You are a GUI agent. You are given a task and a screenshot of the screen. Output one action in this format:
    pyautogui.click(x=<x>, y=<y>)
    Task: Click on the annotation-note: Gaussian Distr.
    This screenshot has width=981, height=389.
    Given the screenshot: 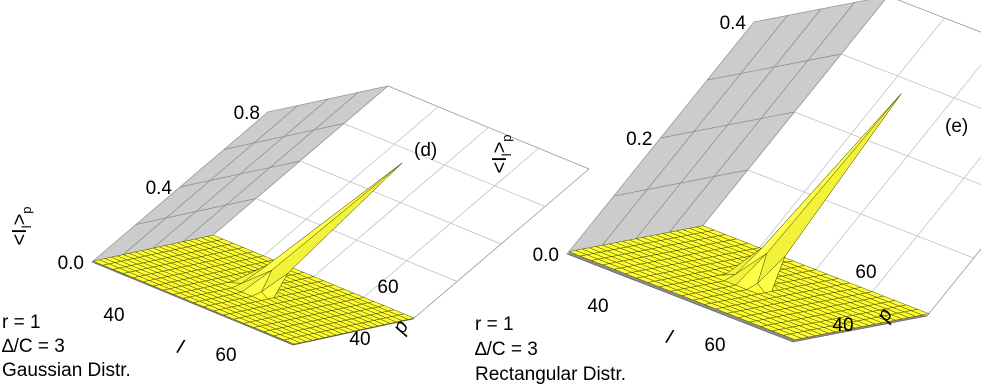 What is the action you would take?
    pyautogui.click(x=66, y=370)
    